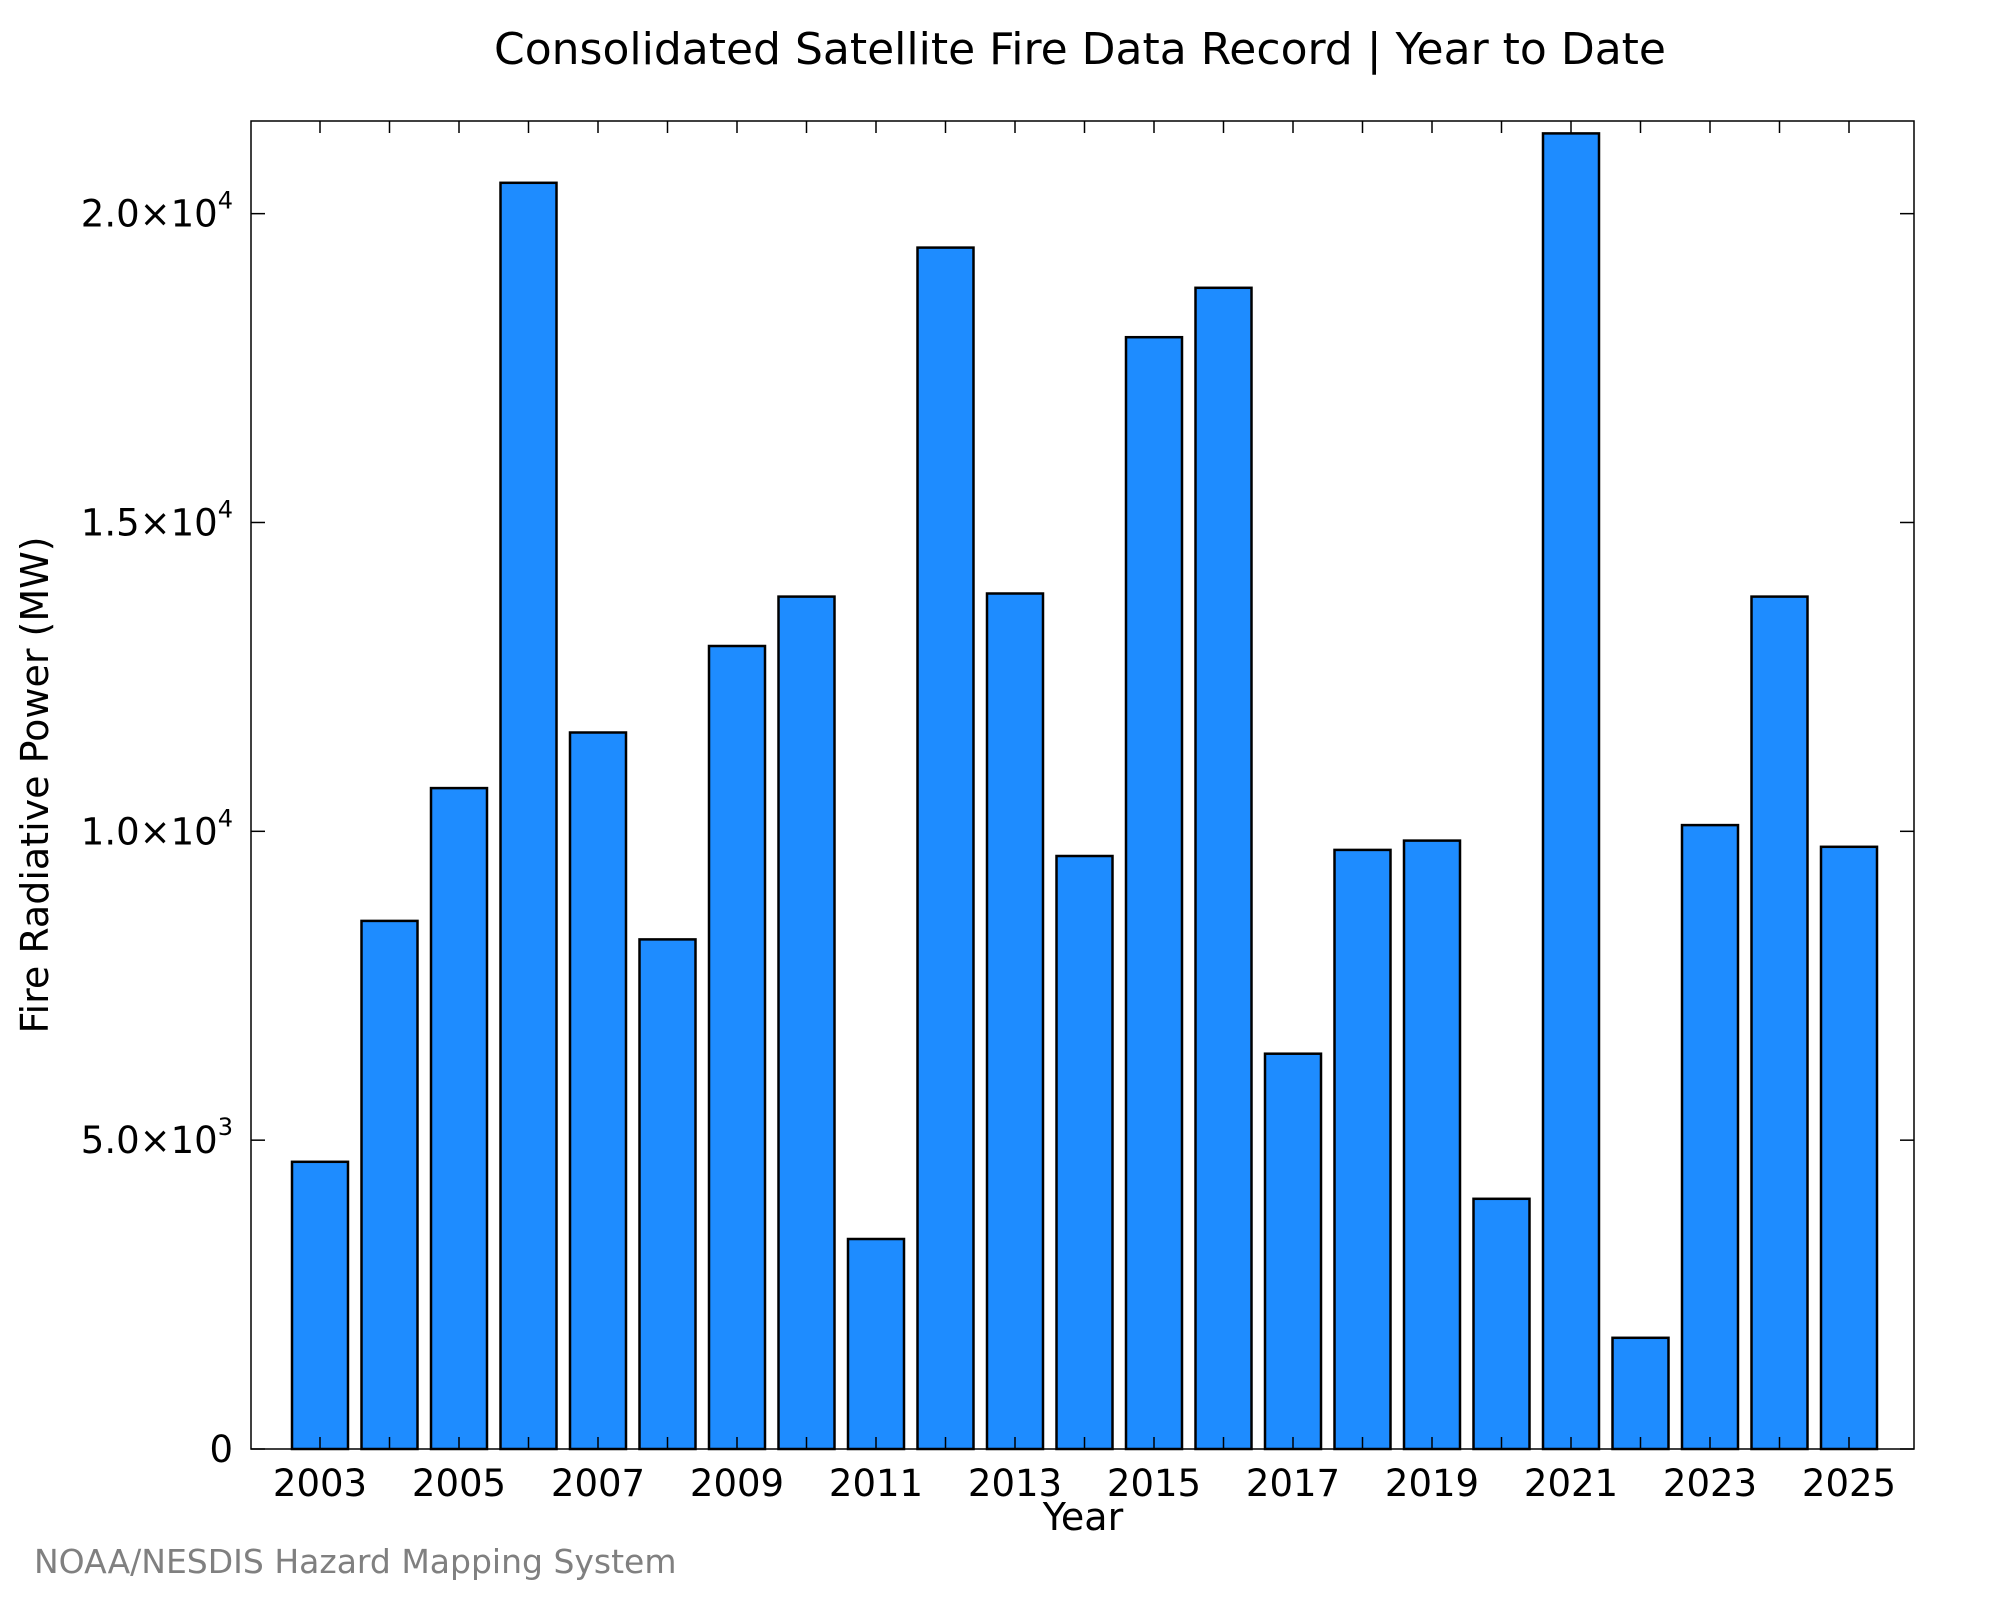 The height and width of the screenshot is (1600, 2000). Describe the element at coordinates (459, 1483) in the screenshot. I see `x-tick-label-2005: 2005` at that location.